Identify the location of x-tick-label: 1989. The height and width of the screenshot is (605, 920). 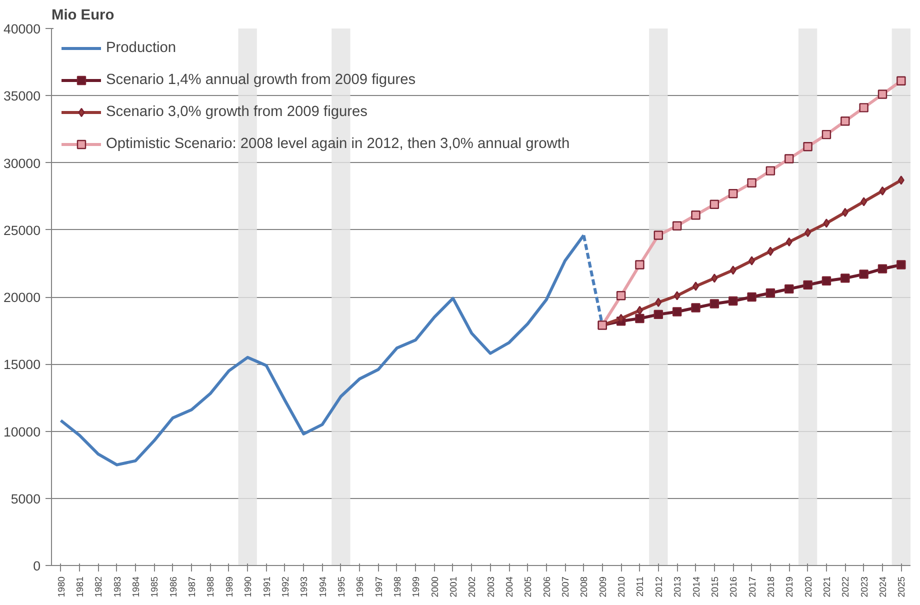
(229, 587).